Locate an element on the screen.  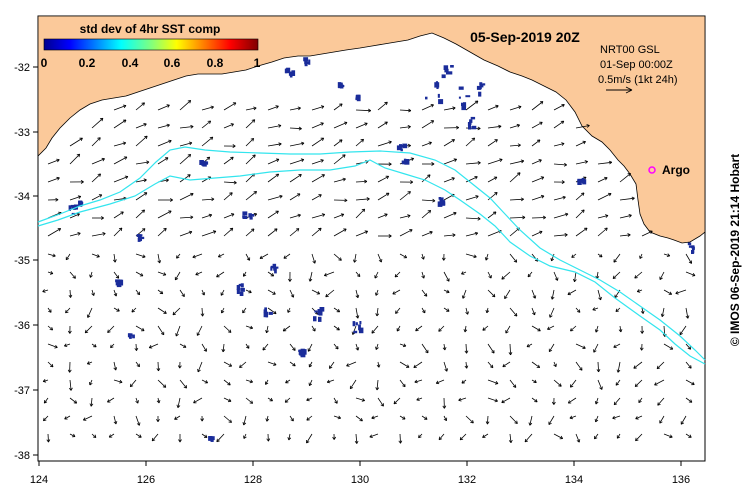
info-model: NRT00 GSL is located at coordinates (630, 50).